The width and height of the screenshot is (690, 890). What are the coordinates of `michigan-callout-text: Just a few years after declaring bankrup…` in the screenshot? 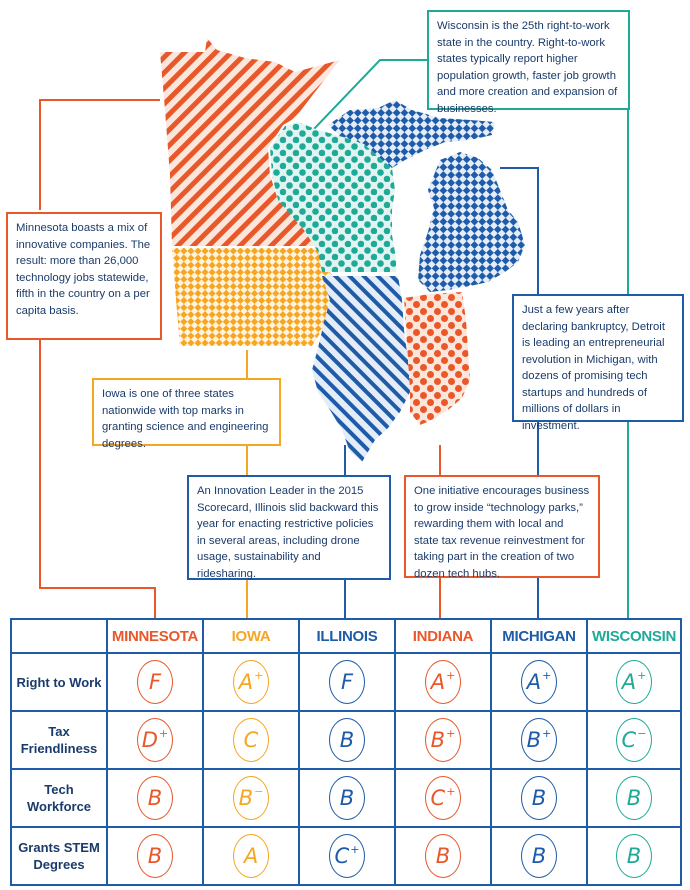 It's located at (593, 368).